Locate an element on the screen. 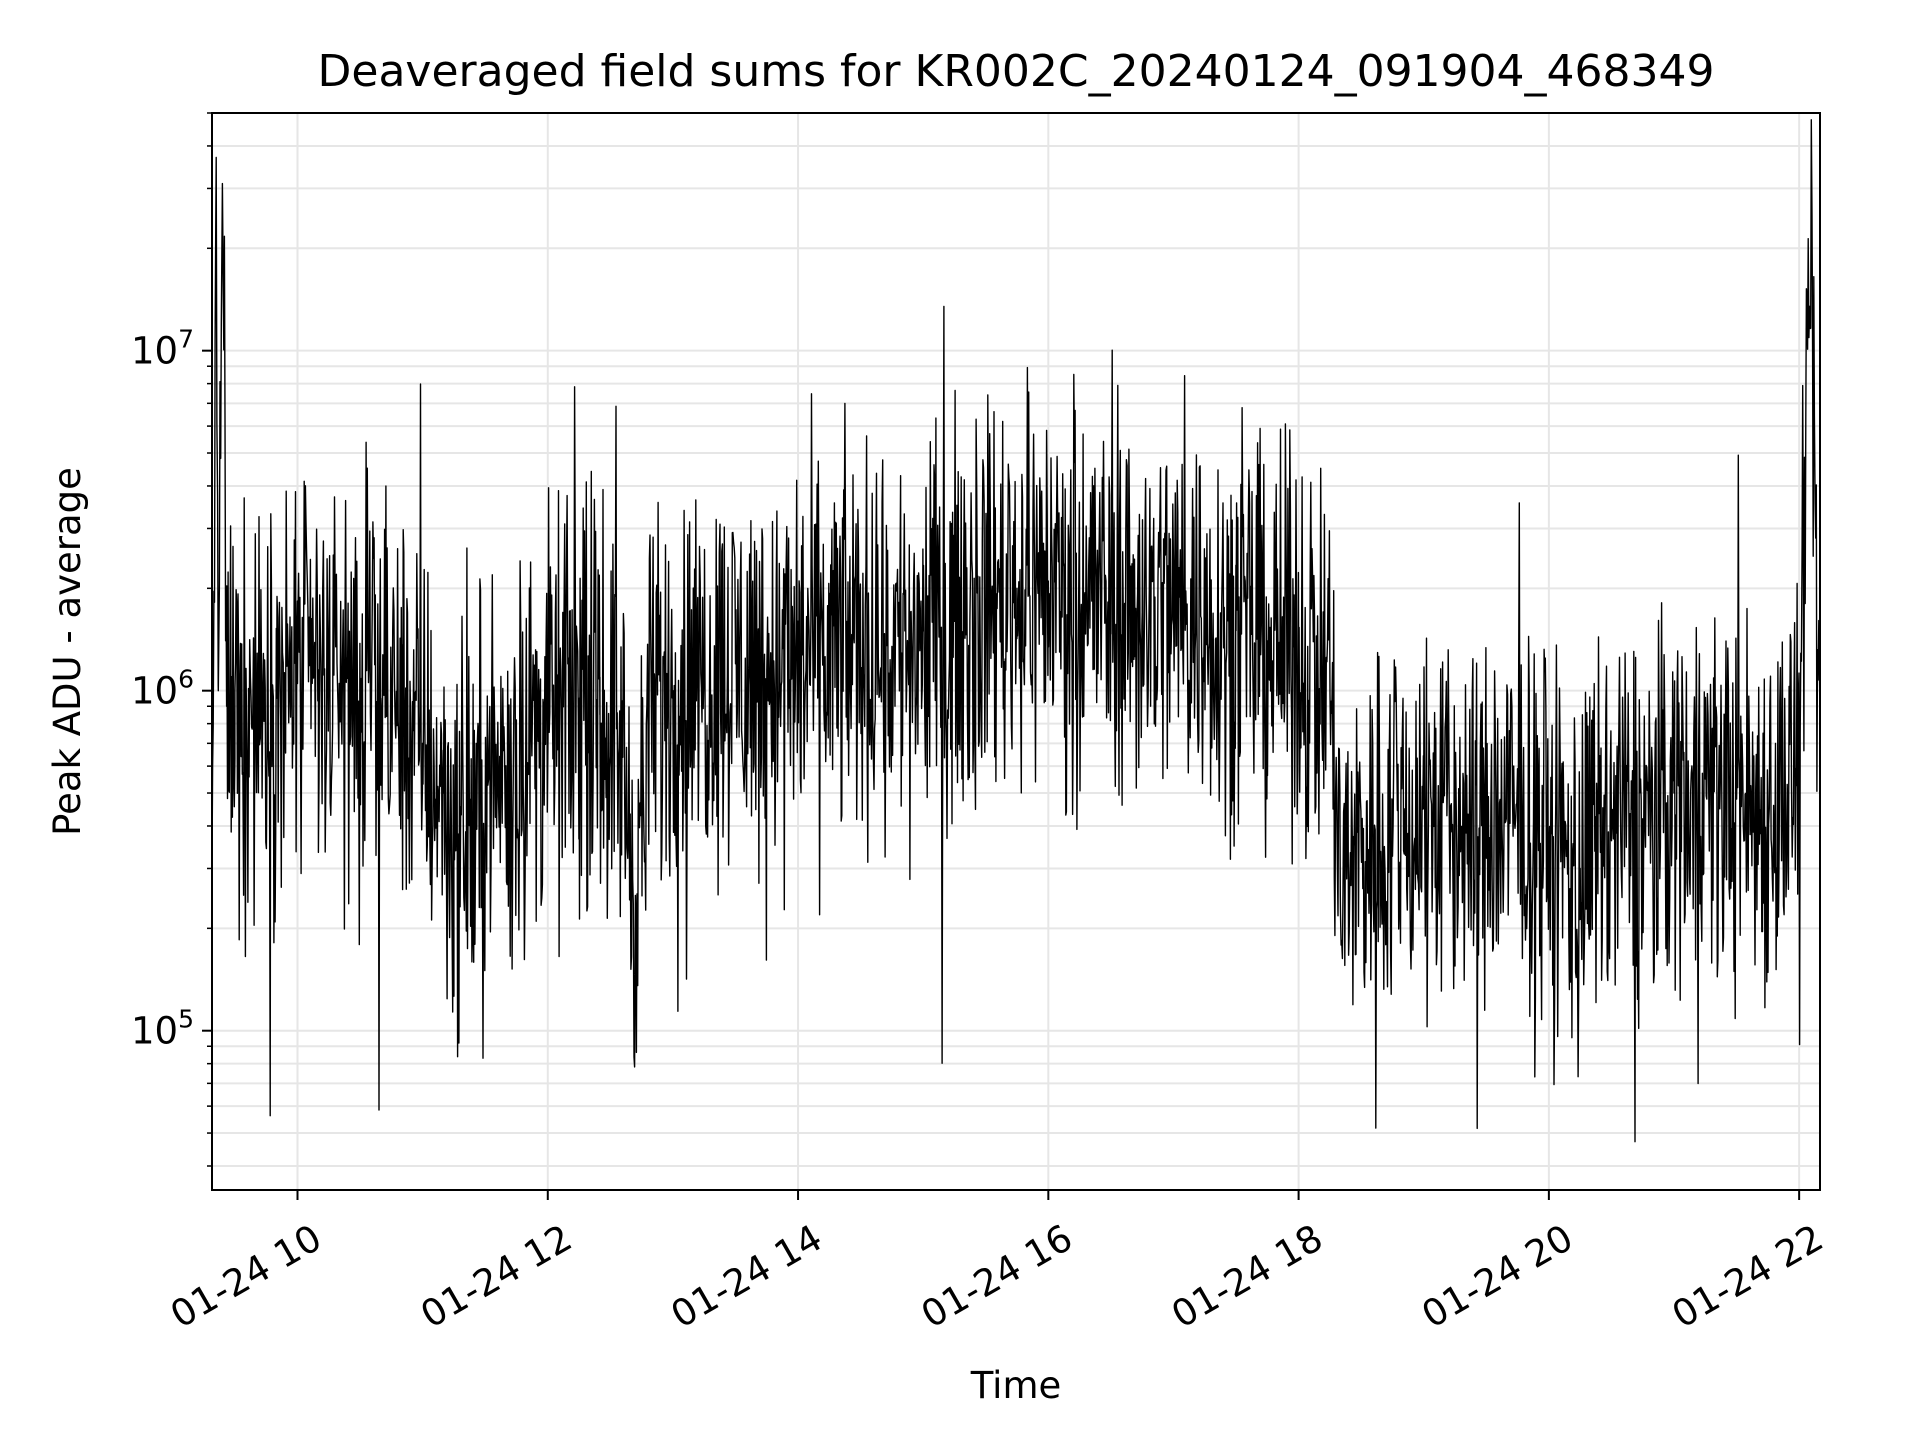  y-tick-exponent: 7 is located at coordinates (186, 339).